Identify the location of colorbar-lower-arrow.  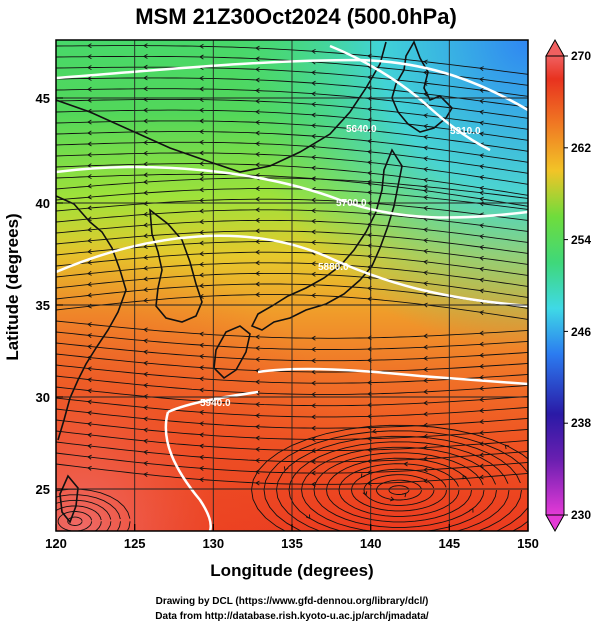
(555, 523).